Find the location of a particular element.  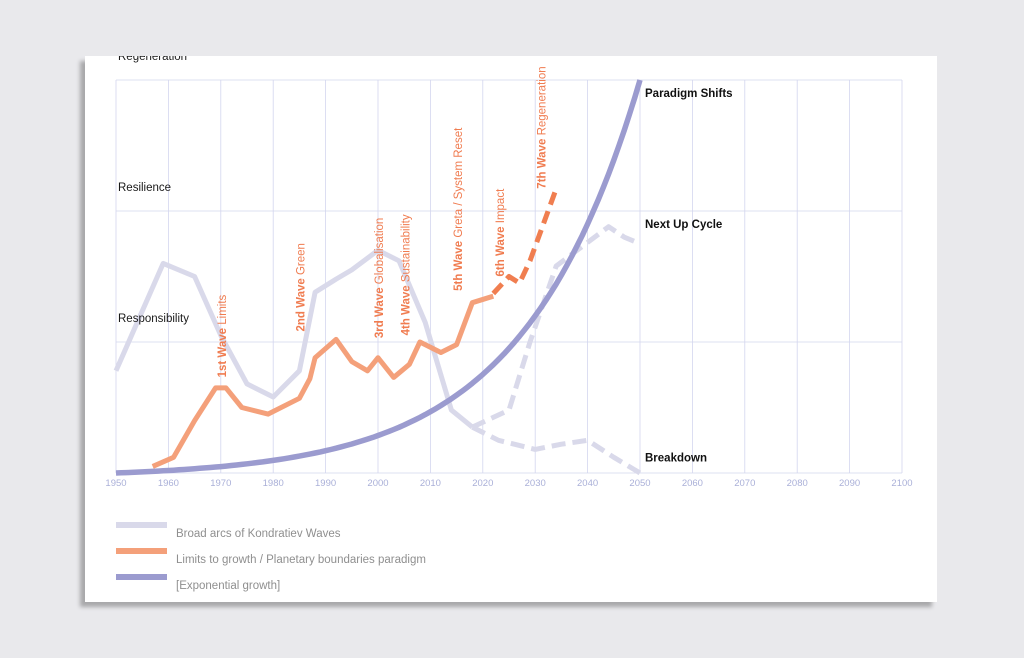

wave-label-bold: 2nd Wave is located at coordinates (302, 303).